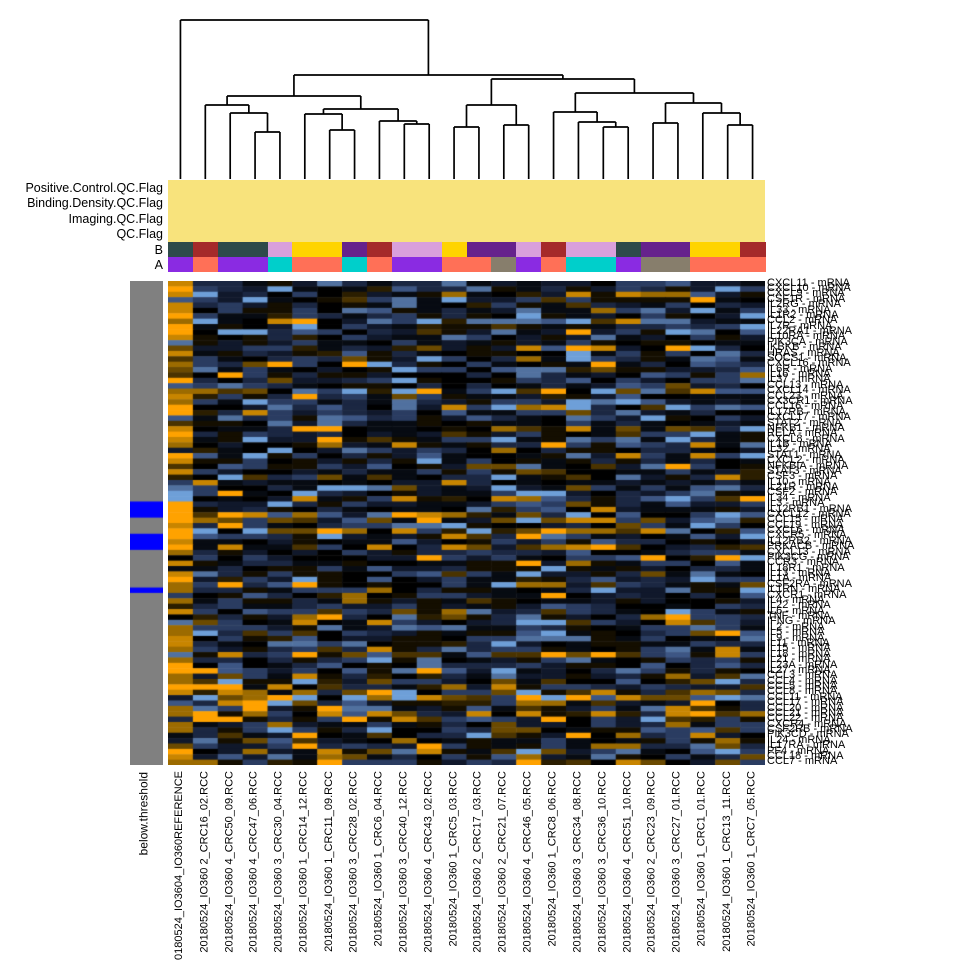  I want to click on column-label: 20180524_IO360 1_CRC11_09.RCC, so click(328, 861).